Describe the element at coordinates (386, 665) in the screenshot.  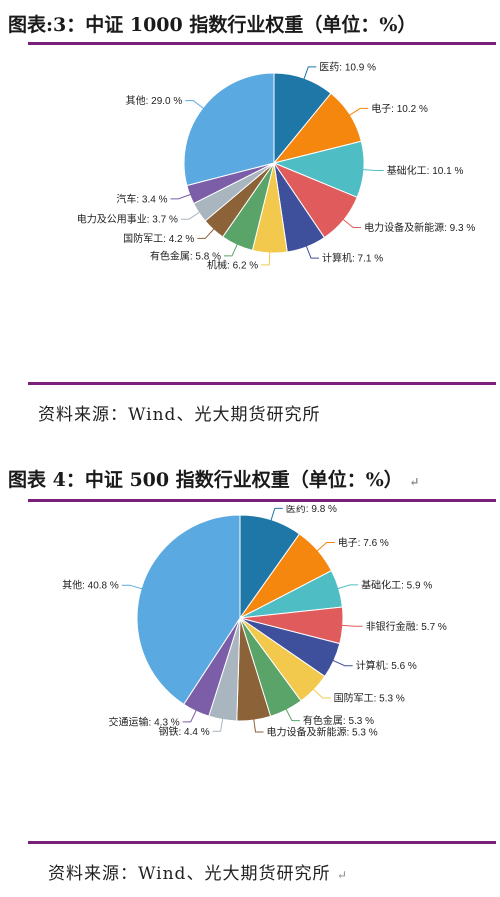
I see `fig4-slice-label-4: 计算机: 5.6 %` at that location.